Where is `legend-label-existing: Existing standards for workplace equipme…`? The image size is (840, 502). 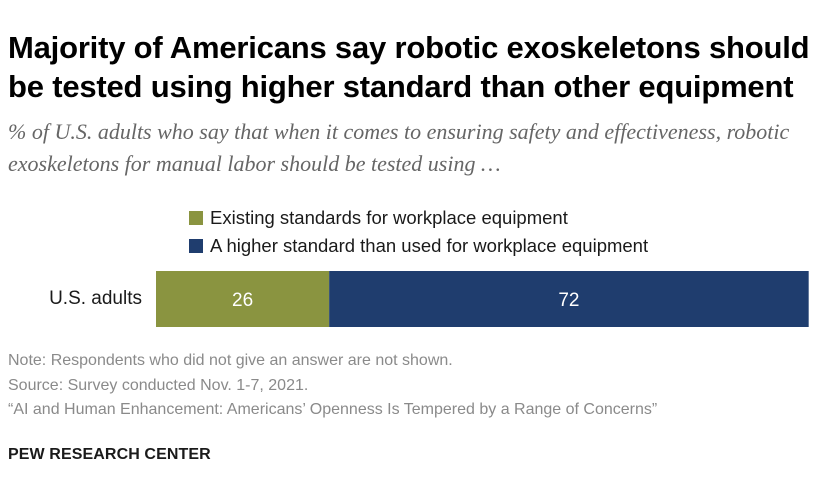 legend-label-existing: Existing standards for workplace equipme… is located at coordinates (389, 217).